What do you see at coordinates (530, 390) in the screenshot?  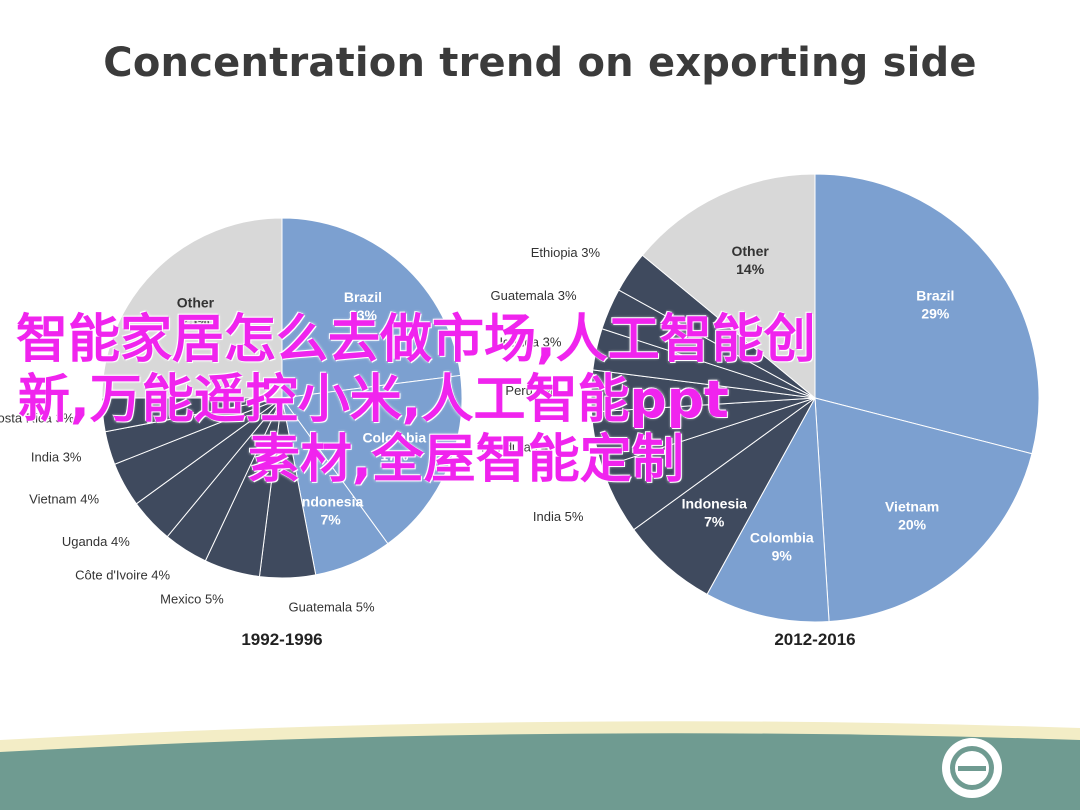 I see `slice-label-peru: Peru 3%` at bounding box center [530, 390].